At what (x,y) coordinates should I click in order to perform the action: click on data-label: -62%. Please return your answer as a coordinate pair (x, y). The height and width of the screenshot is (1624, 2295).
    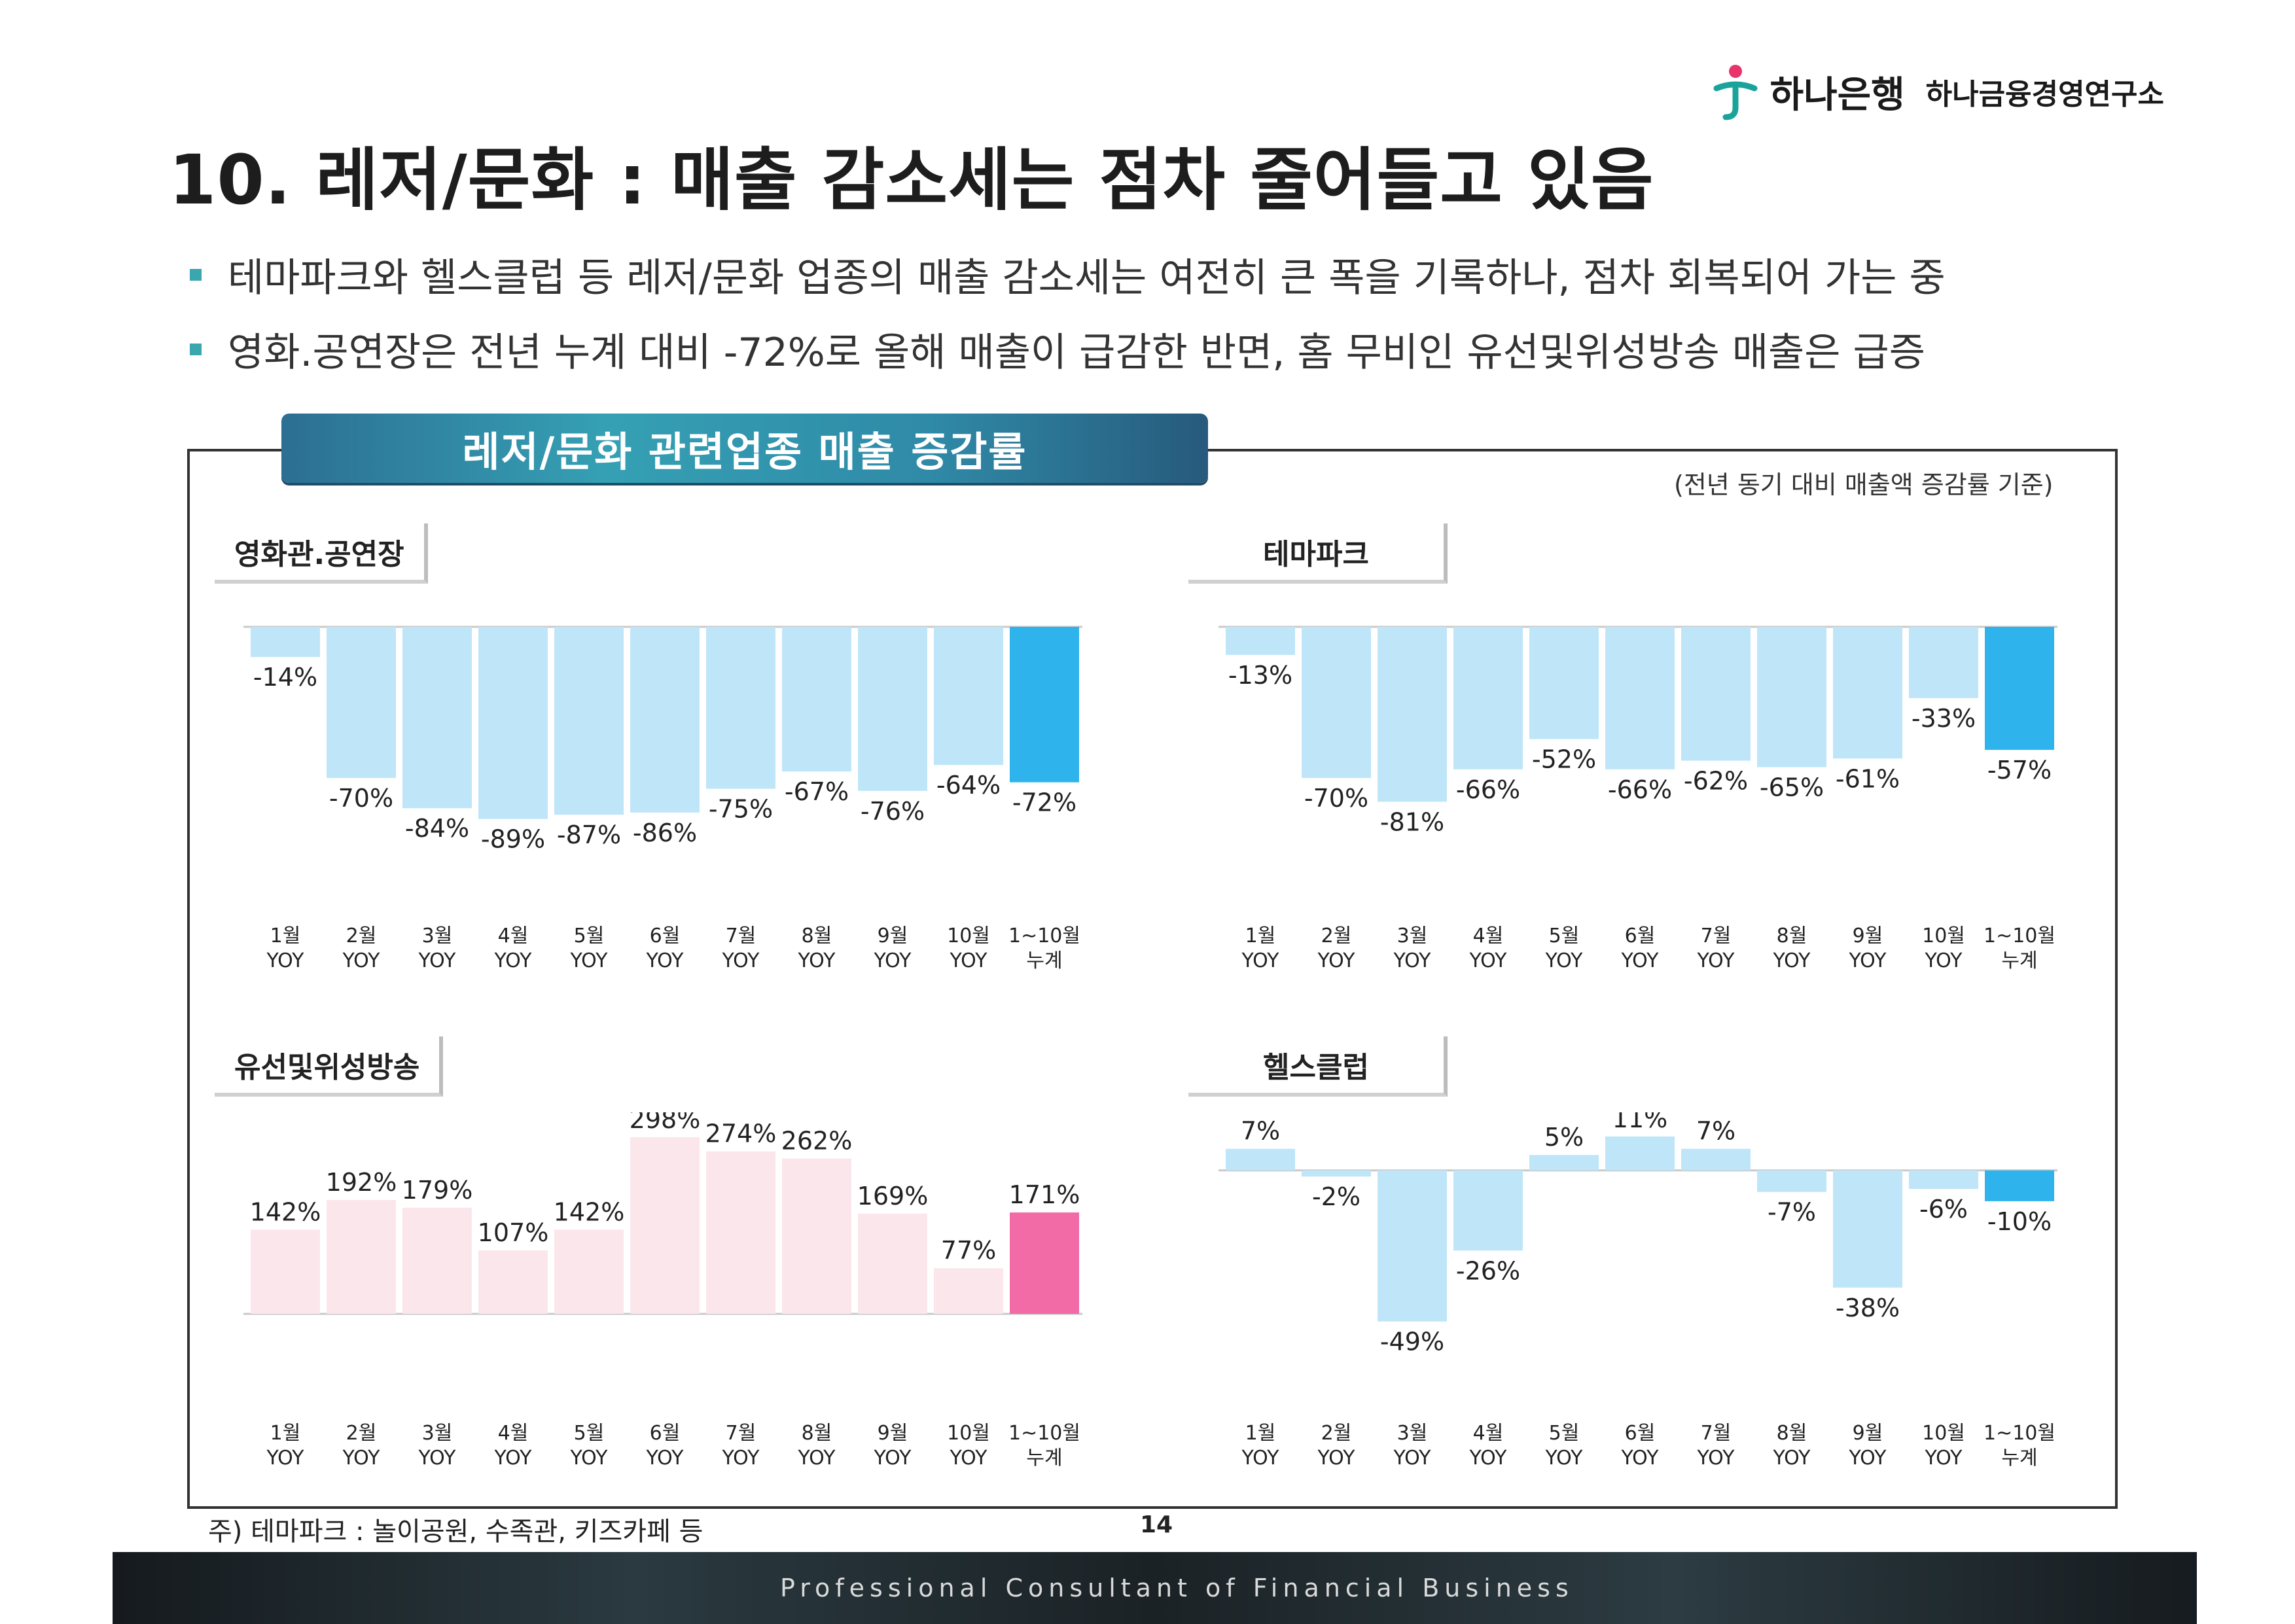
    Looking at the image, I should click on (1716, 781).